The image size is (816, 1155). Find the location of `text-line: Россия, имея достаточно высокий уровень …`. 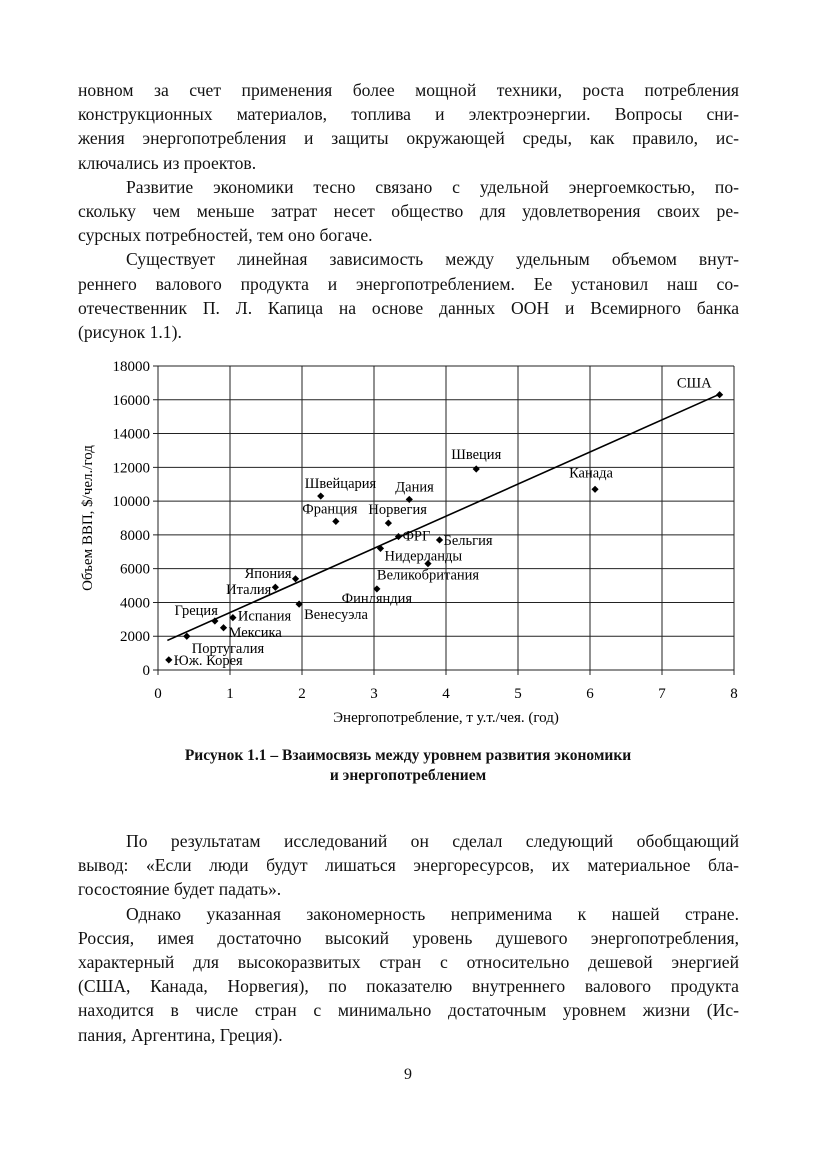

text-line: Россия, имея достаточно высокий уровень … is located at coordinates (408, 937).